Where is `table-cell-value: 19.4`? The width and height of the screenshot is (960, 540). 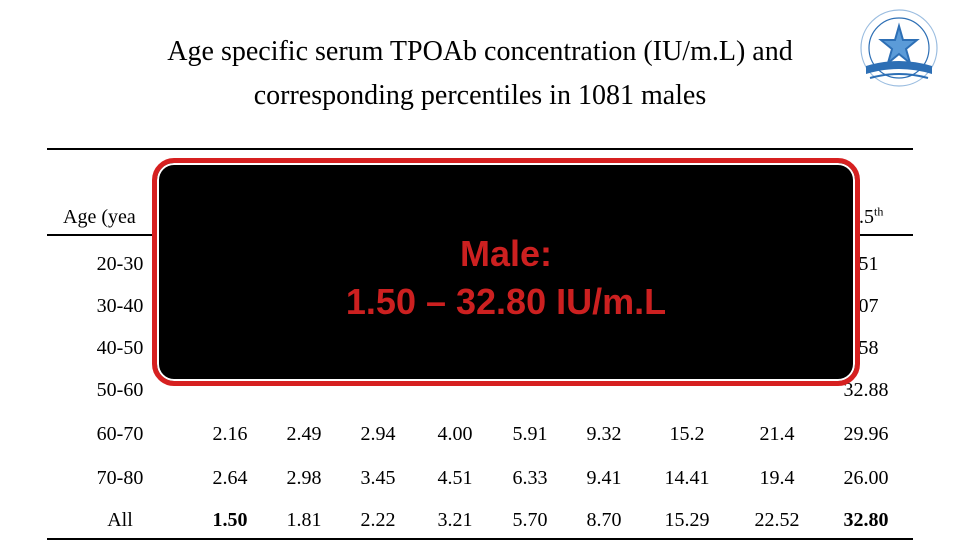
table-cell-value: 19.4 is located at coordinates (777, 478).